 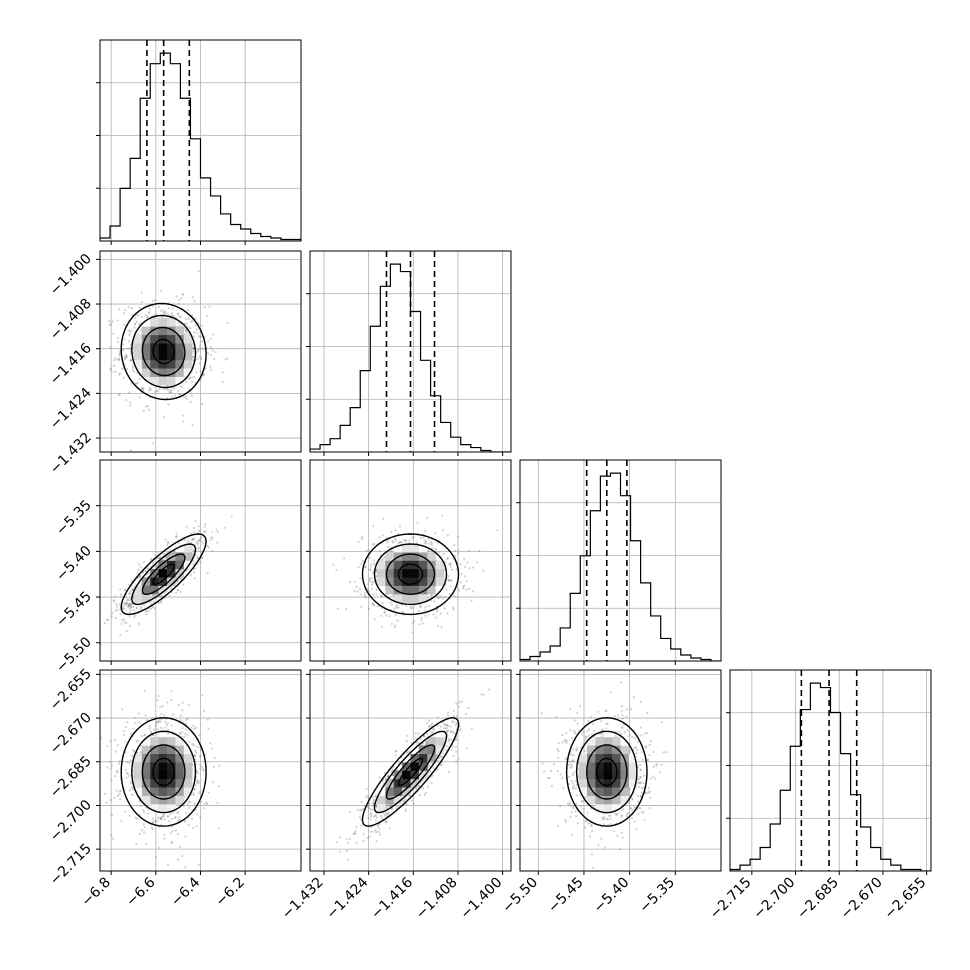 I want to click on y-tick-label: −2.670, so click(x=71, y=734).